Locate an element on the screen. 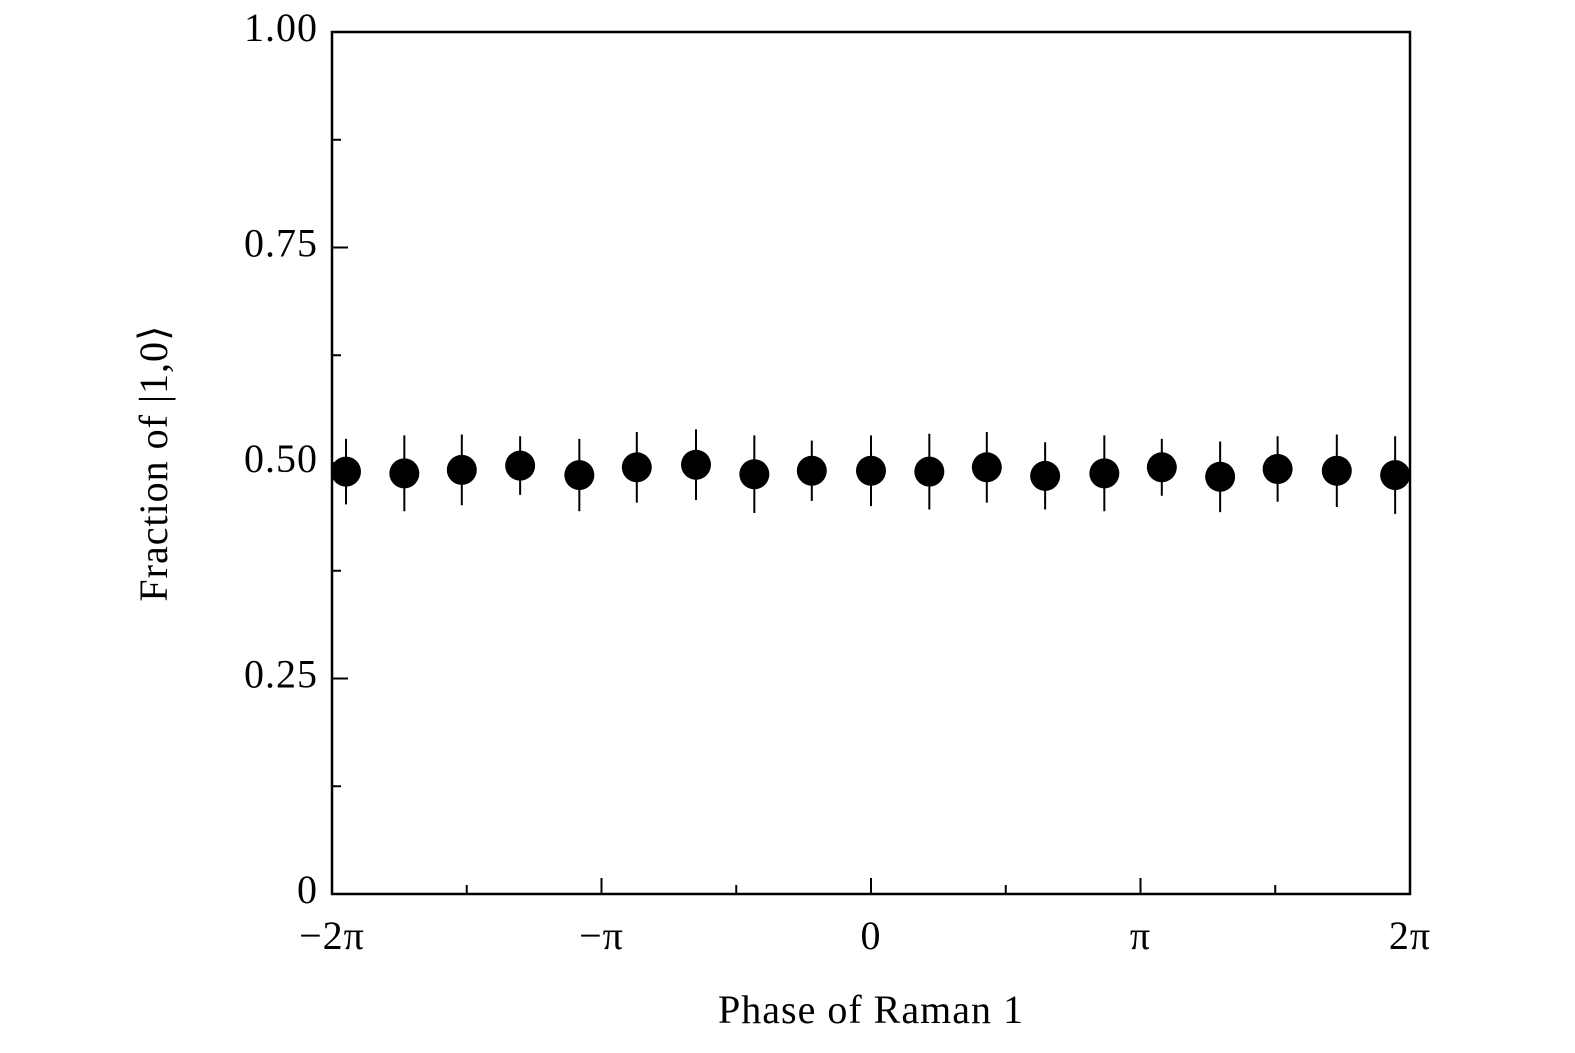 The width and height of the screenshot is (1575, 1053). y-tick-label: 0.75 is located at coordinates (281, 243).